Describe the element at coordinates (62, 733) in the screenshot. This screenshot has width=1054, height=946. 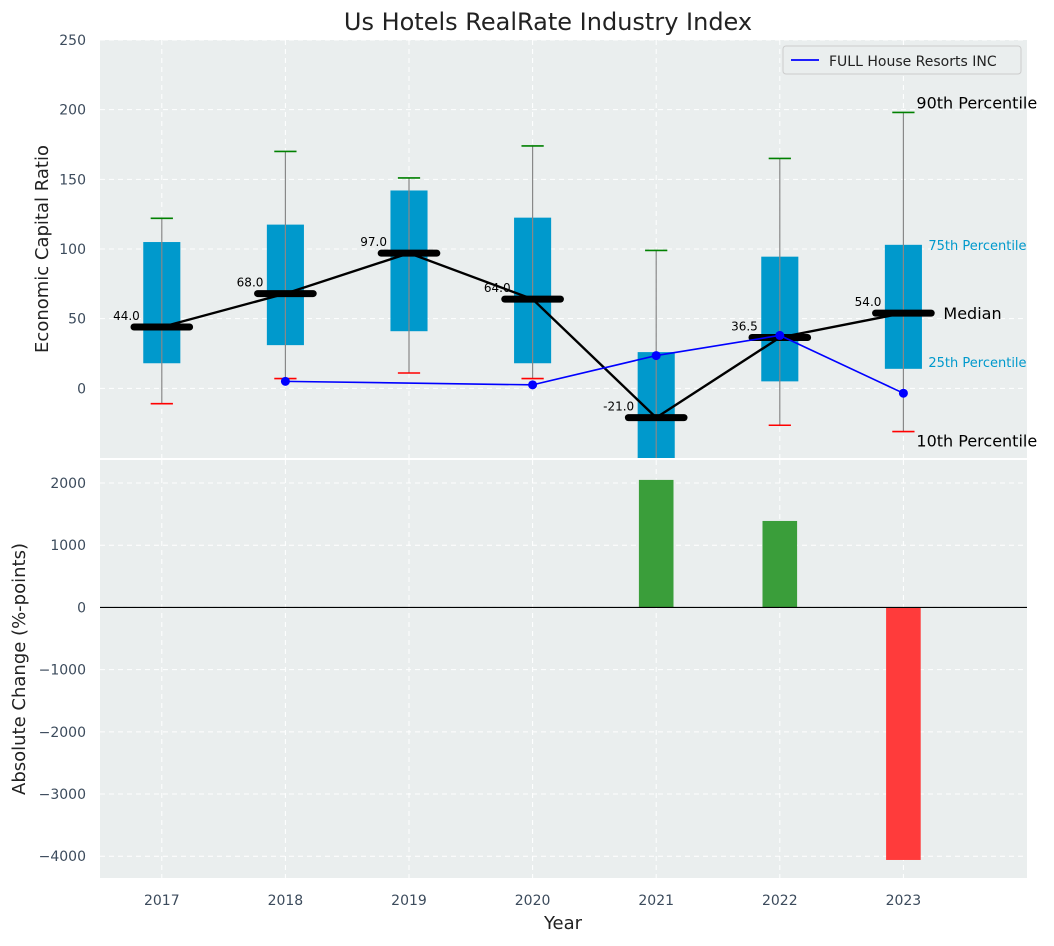
I see `bottom-y-tick-label: −2000` at that location.